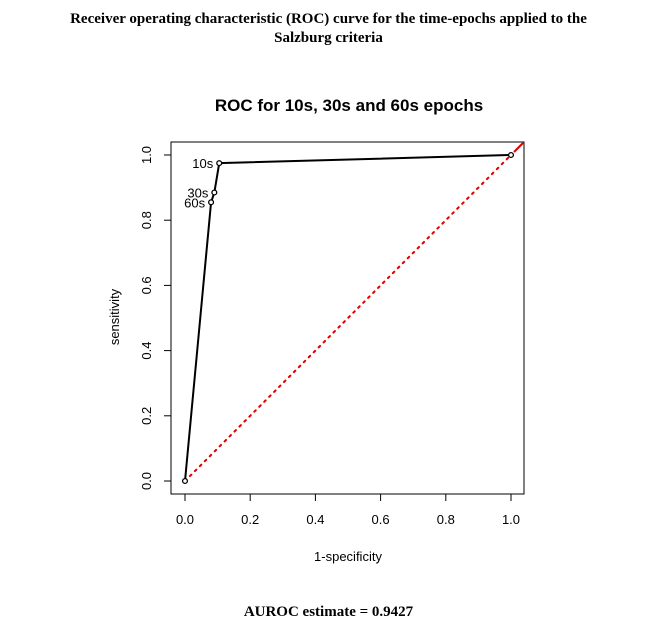  What do you see at coordinates (511, 519) in the screenshot?
I see `x-tick-label: 1.0` at bounding box center [511, 519].